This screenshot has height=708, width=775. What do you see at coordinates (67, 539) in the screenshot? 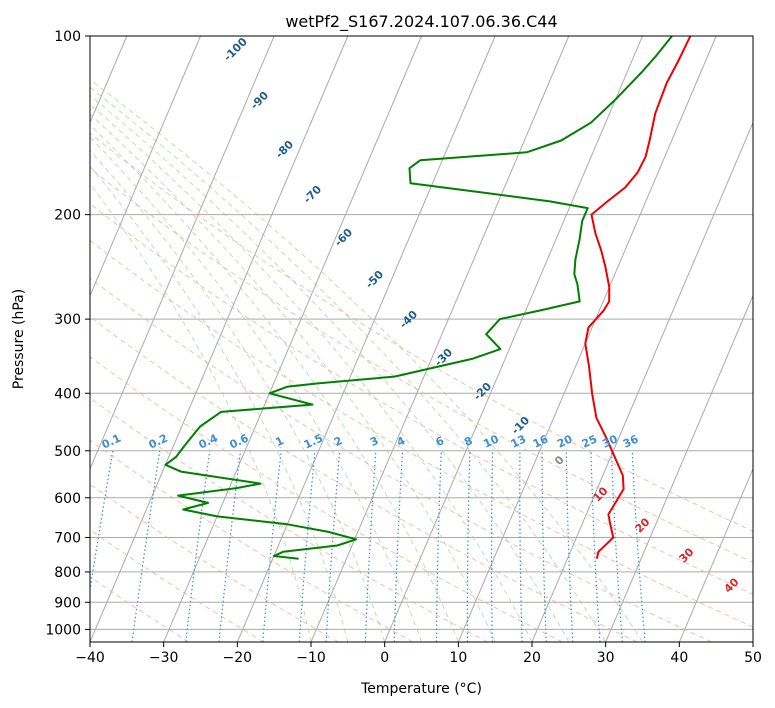
I see `y-tick-label: 700` at bounding box center [67, 539].